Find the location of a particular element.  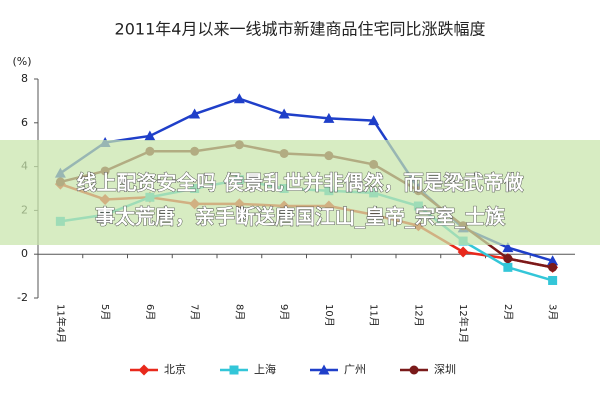

y-tick-label: 0 is located at coordinates (24, 253).